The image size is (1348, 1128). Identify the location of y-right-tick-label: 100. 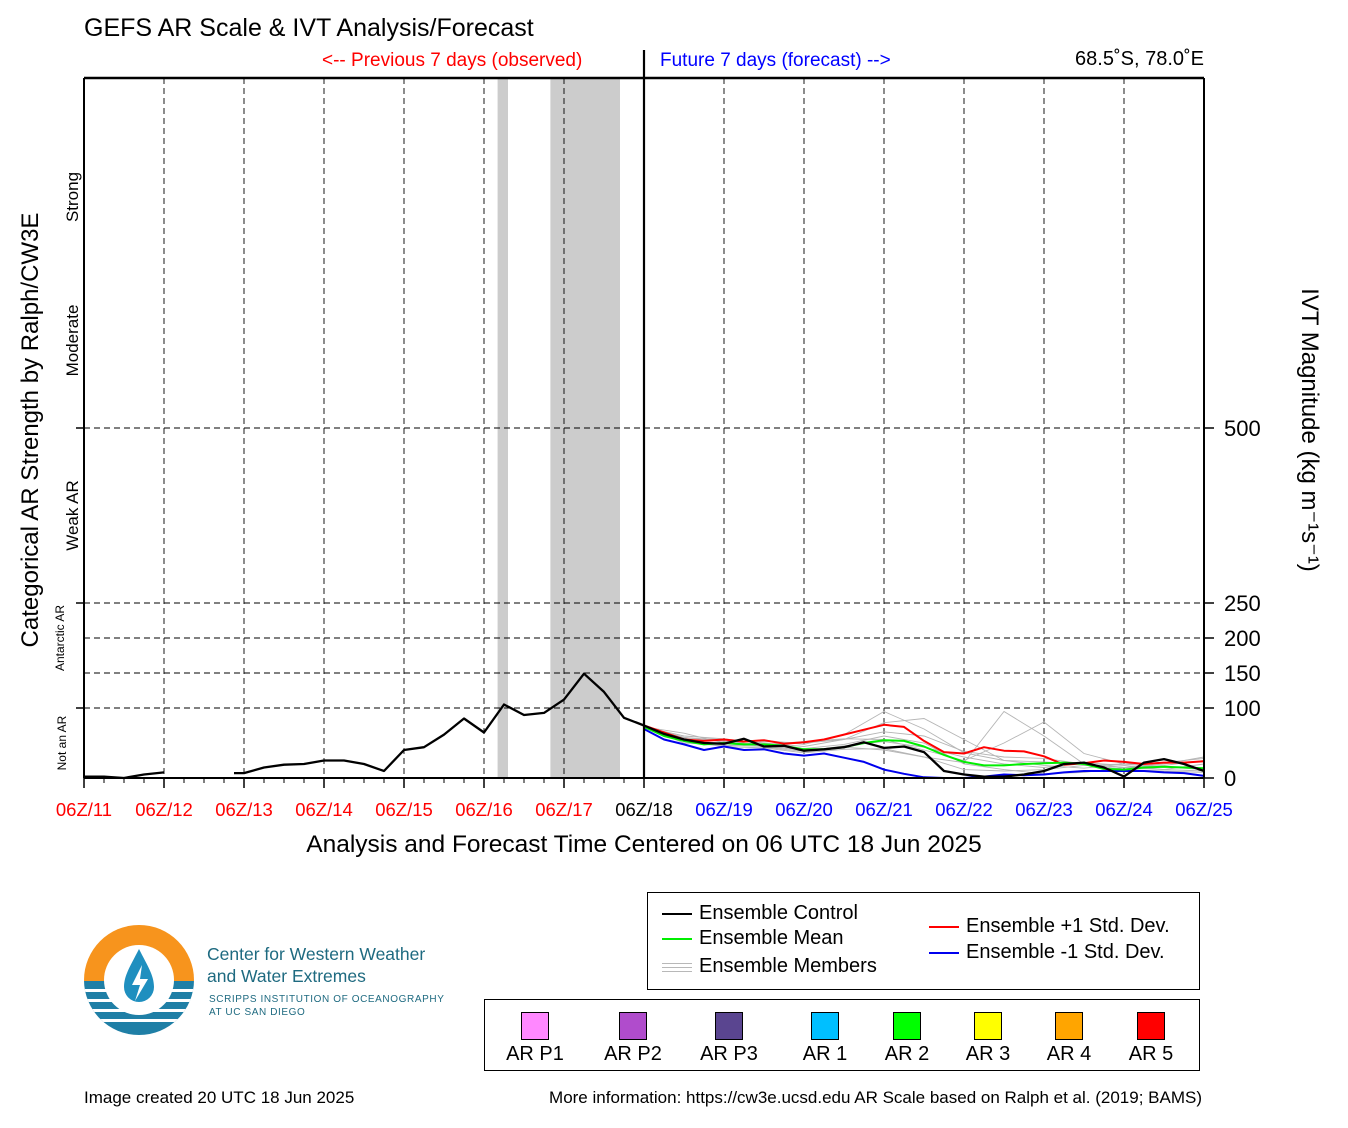
(1242, 708).